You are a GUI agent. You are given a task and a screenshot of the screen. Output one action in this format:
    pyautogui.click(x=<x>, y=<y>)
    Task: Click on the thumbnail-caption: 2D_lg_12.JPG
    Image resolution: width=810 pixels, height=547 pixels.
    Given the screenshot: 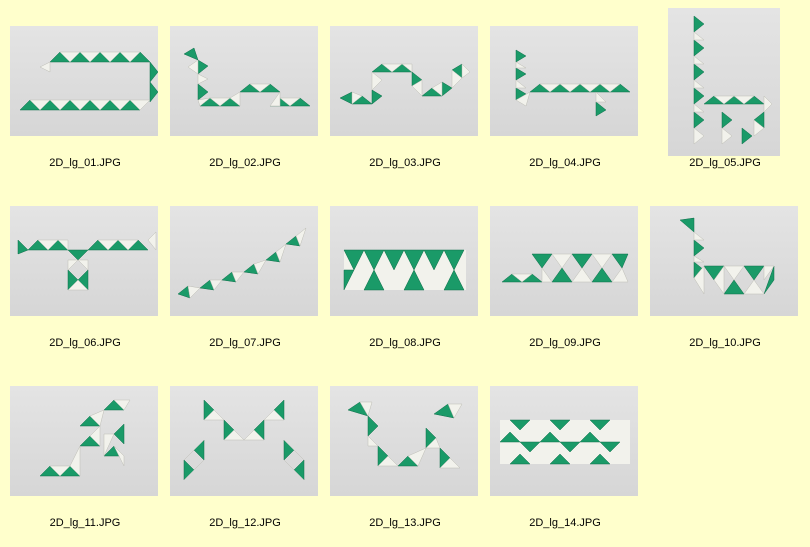 What is the action you would take?
    pyautogui.click(x=245, y=523)
    